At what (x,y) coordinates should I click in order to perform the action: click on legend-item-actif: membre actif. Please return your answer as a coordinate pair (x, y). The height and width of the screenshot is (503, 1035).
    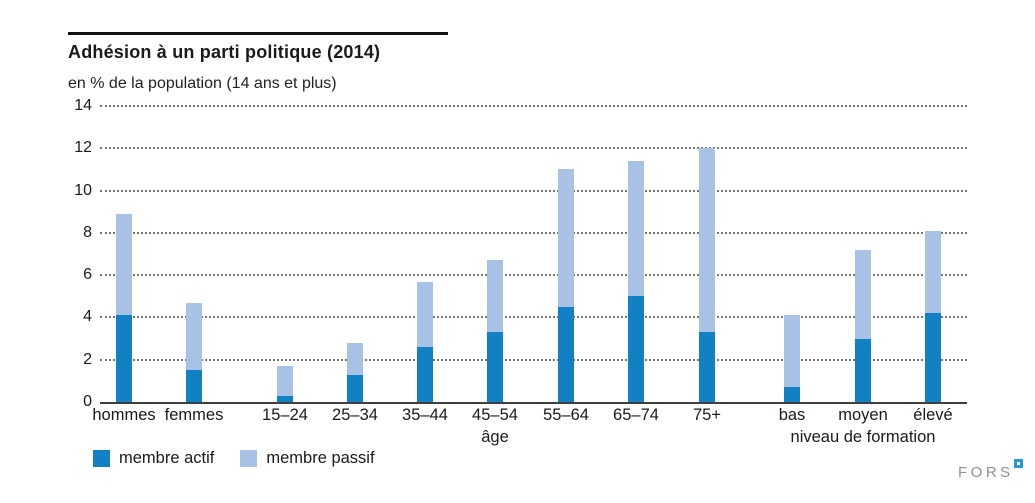
    Looking at the image, I should click on (153, 458).